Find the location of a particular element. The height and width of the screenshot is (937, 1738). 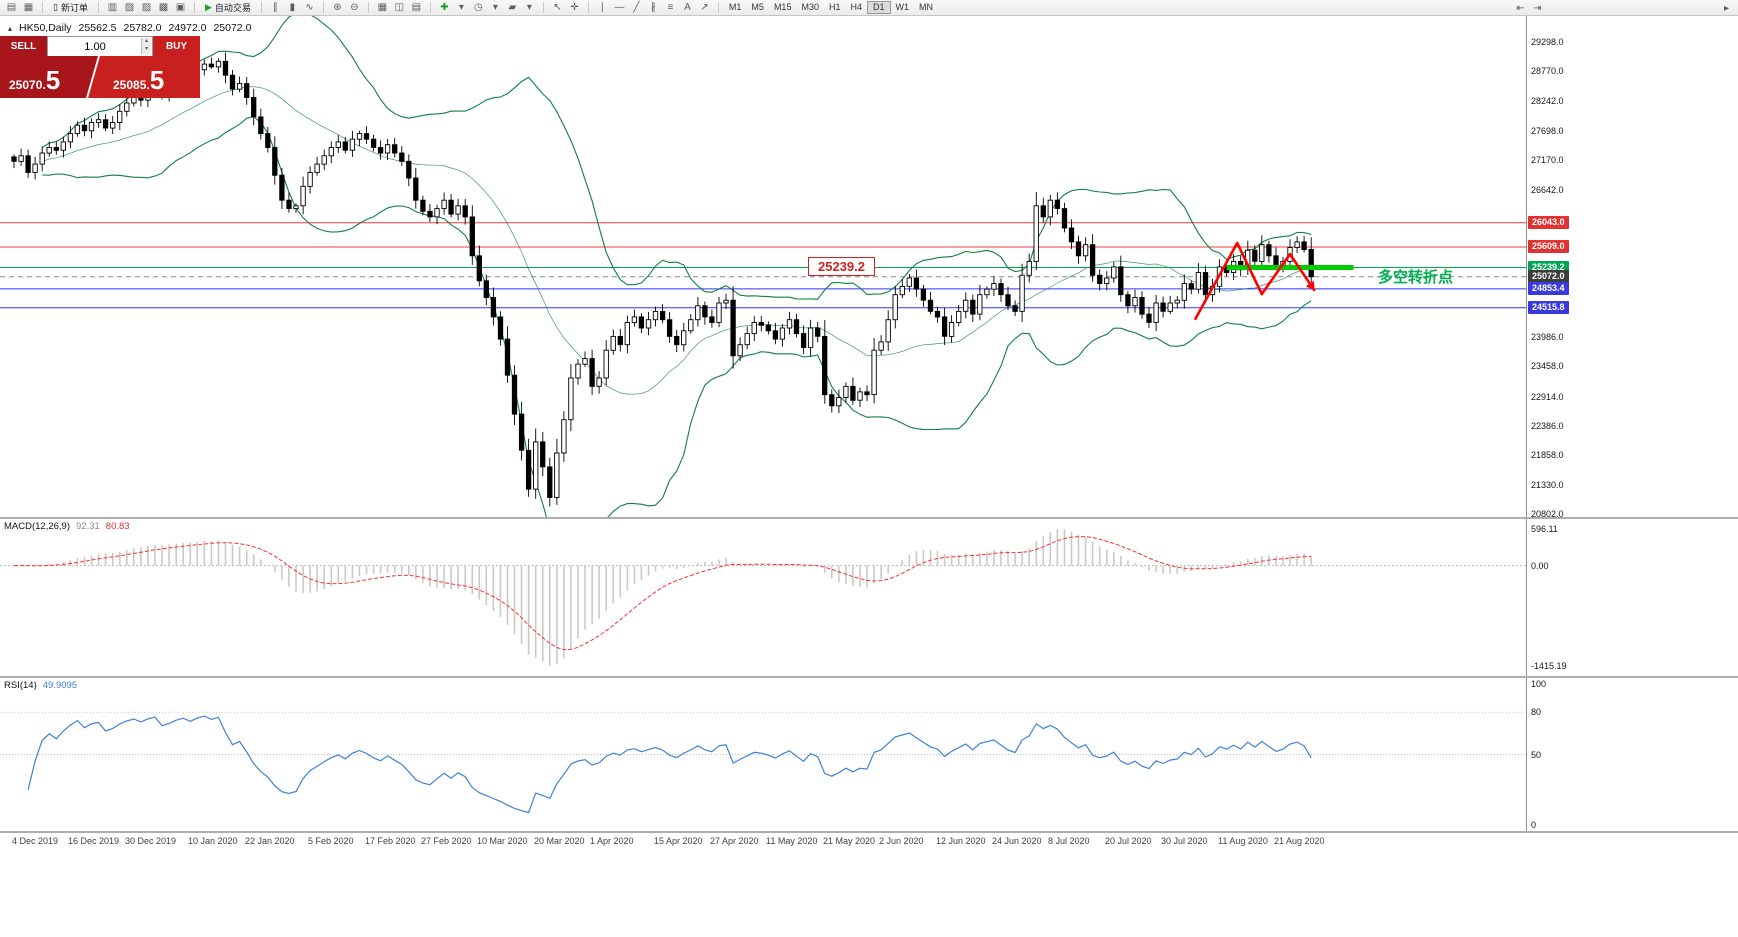

new-chart-icon: ▤ is located at coordinates (11, 7).